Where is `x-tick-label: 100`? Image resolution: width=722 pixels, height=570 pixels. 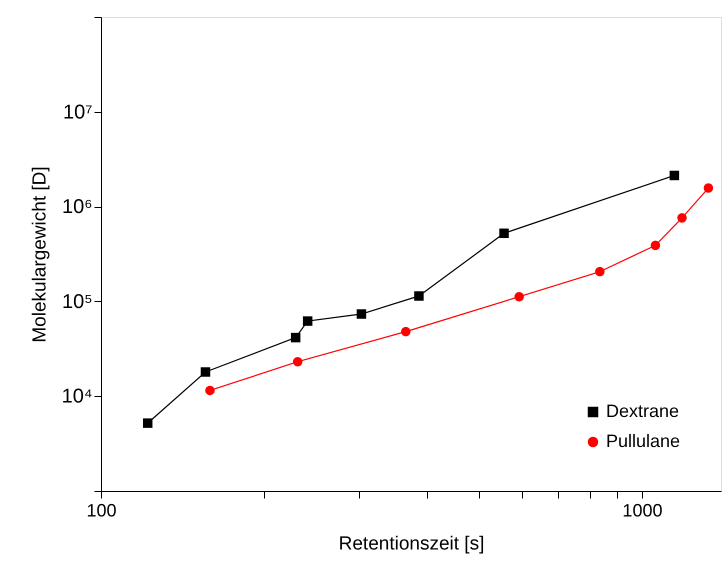
x-tick-label: 100 is located at coordinates (101, 510).